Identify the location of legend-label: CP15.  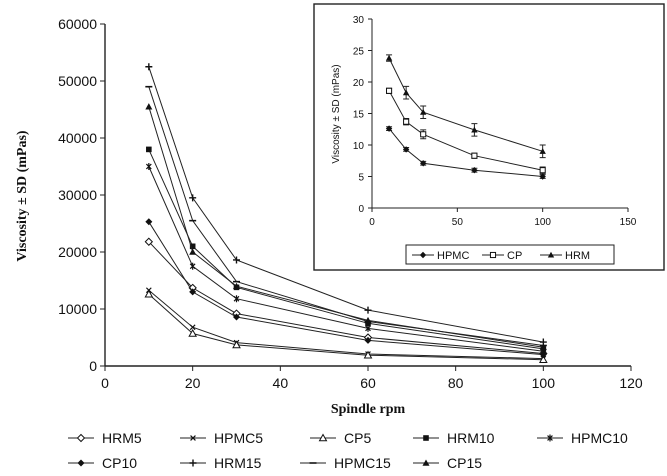
(464, 463).